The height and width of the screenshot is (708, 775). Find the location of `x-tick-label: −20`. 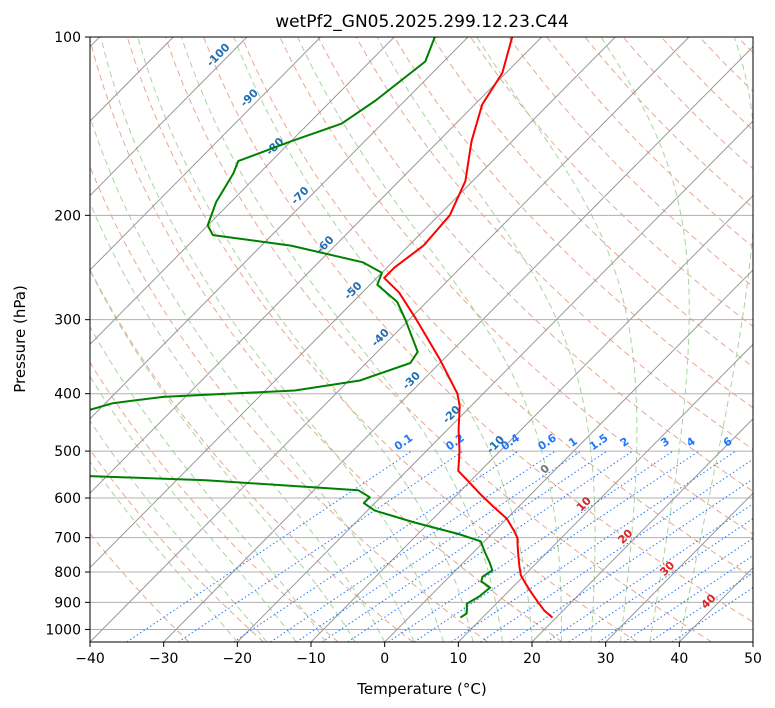

x-tick-label: −20 is located at coordinates (238, 659).